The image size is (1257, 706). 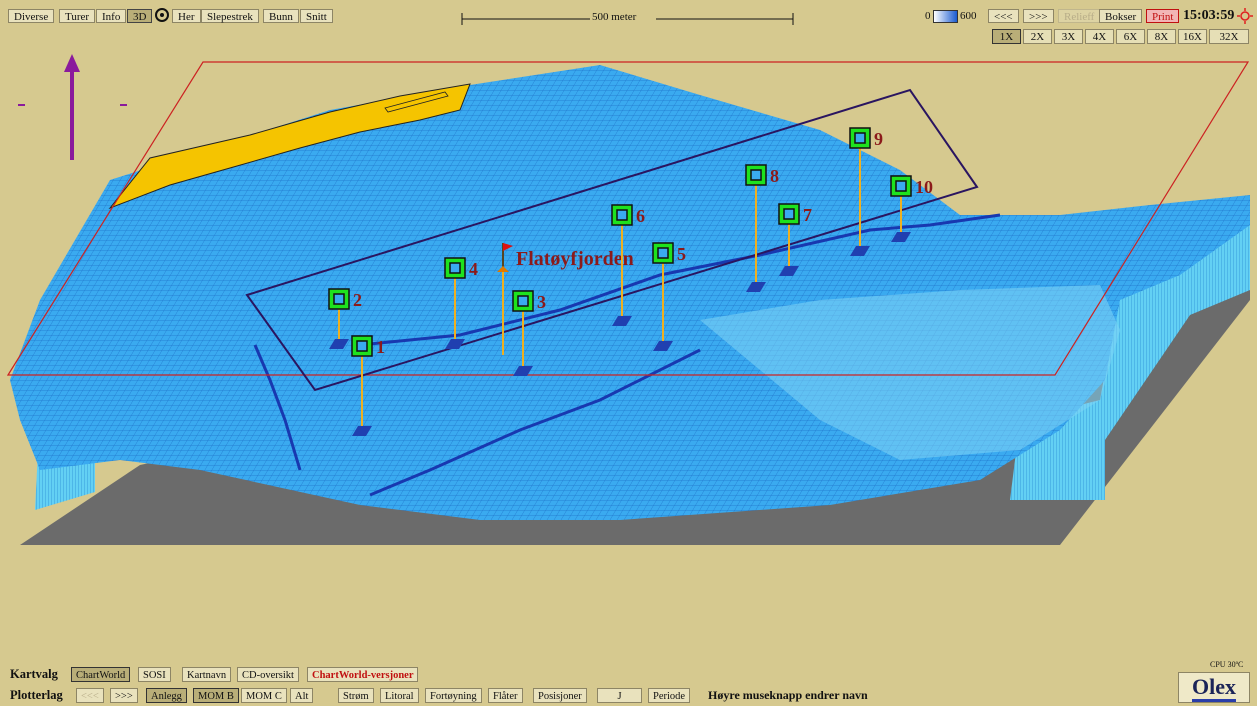 I want to click on prev-button: <<<, so click(x=1003, y=16).